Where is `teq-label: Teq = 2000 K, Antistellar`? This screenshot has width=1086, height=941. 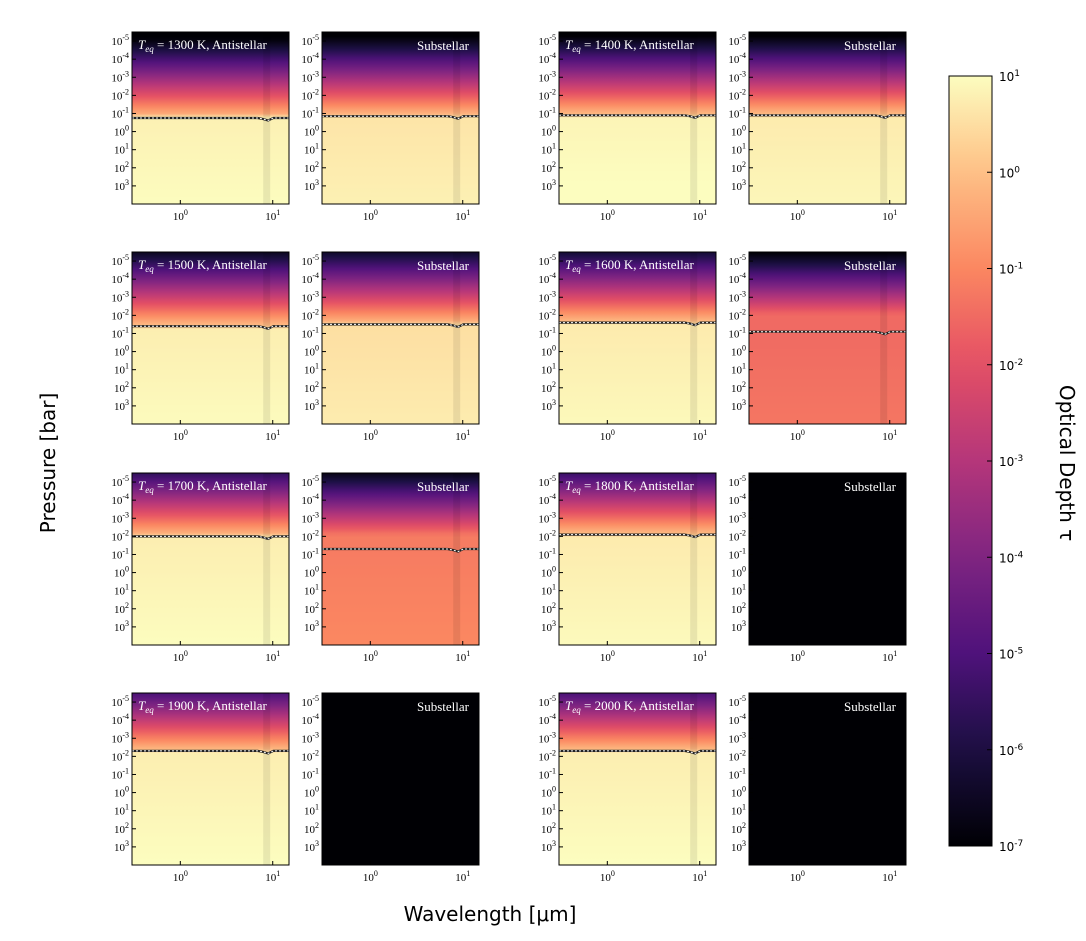
teq-label: Teq = 2000 K, Antistellar is located at coordinates (630, 706).